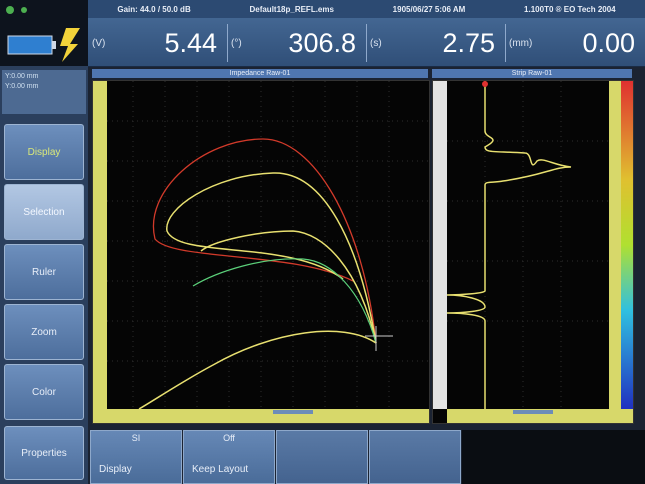  What do you see at coordinates (532, 73) in the screenshot?
I see `strip-plot-title: Strip Raw-01` at bounding box center [532, 73].